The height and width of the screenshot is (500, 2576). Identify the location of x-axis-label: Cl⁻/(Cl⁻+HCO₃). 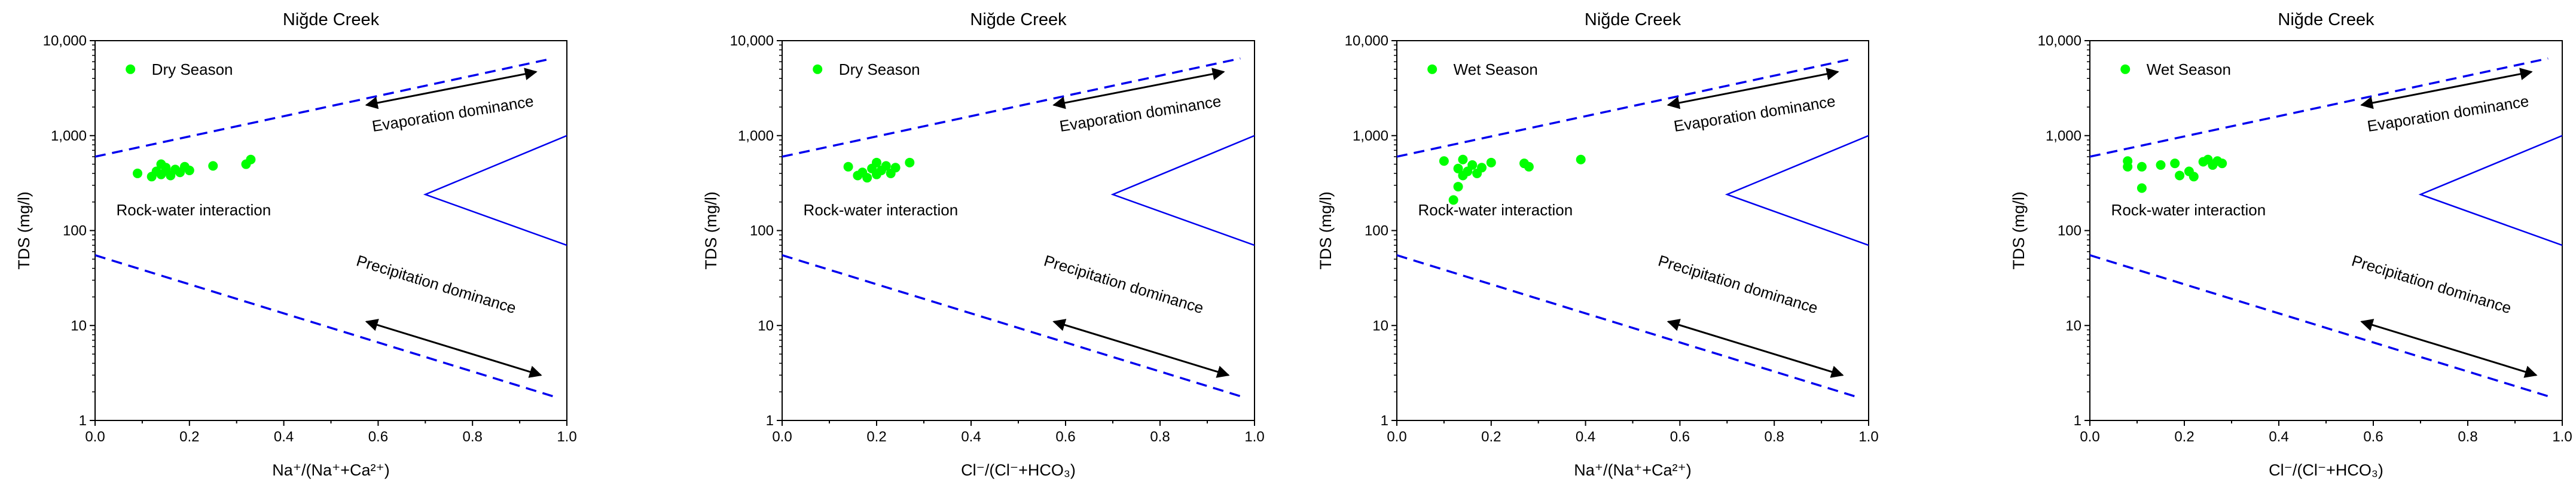
(1019, 470).